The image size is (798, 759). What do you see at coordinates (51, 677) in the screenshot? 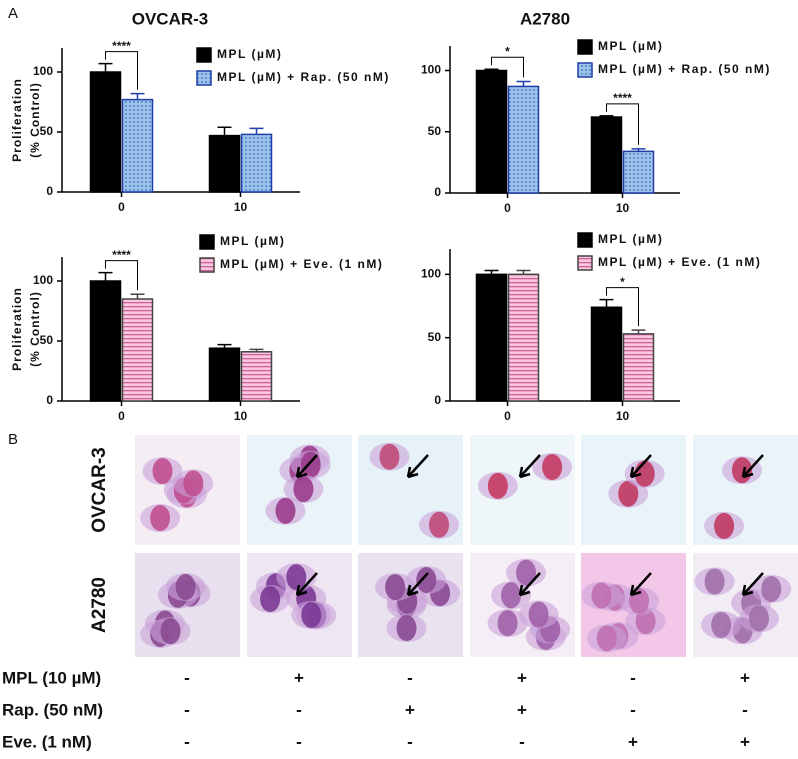
I see `treatment-label: MPL (10 µM)` at bounding box center [51, 677].